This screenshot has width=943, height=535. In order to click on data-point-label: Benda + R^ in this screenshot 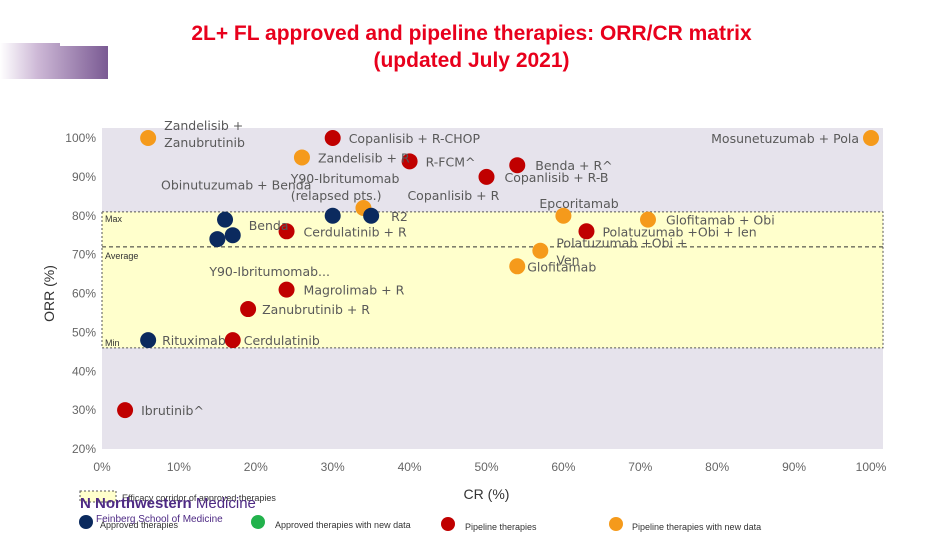, I will do `click(573, 165)`.